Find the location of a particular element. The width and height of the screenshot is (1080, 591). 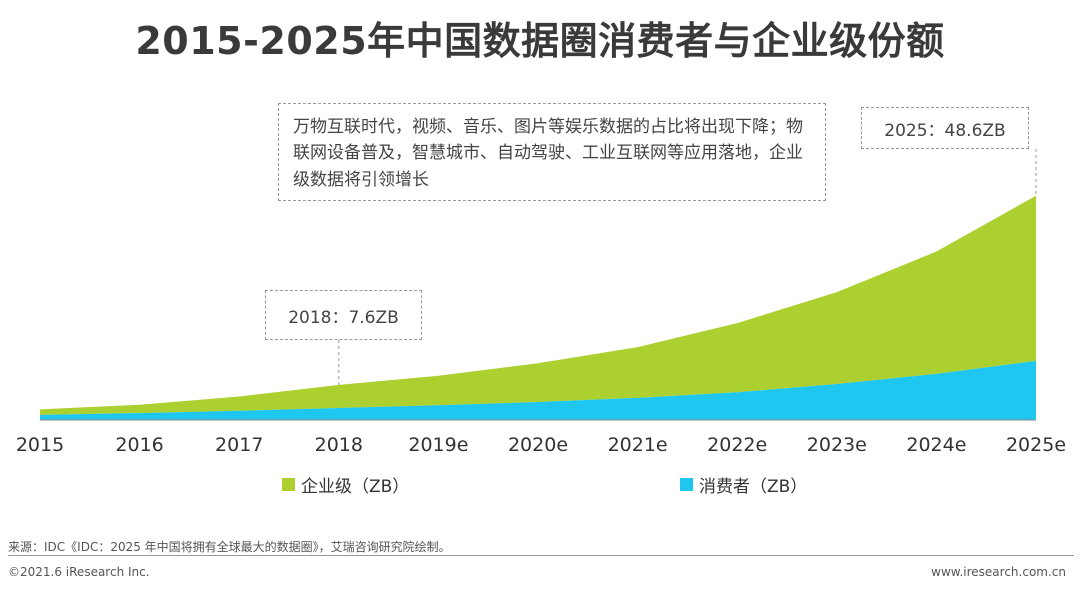

x-tick-label: 2015 is located at coordinates (40, 445).